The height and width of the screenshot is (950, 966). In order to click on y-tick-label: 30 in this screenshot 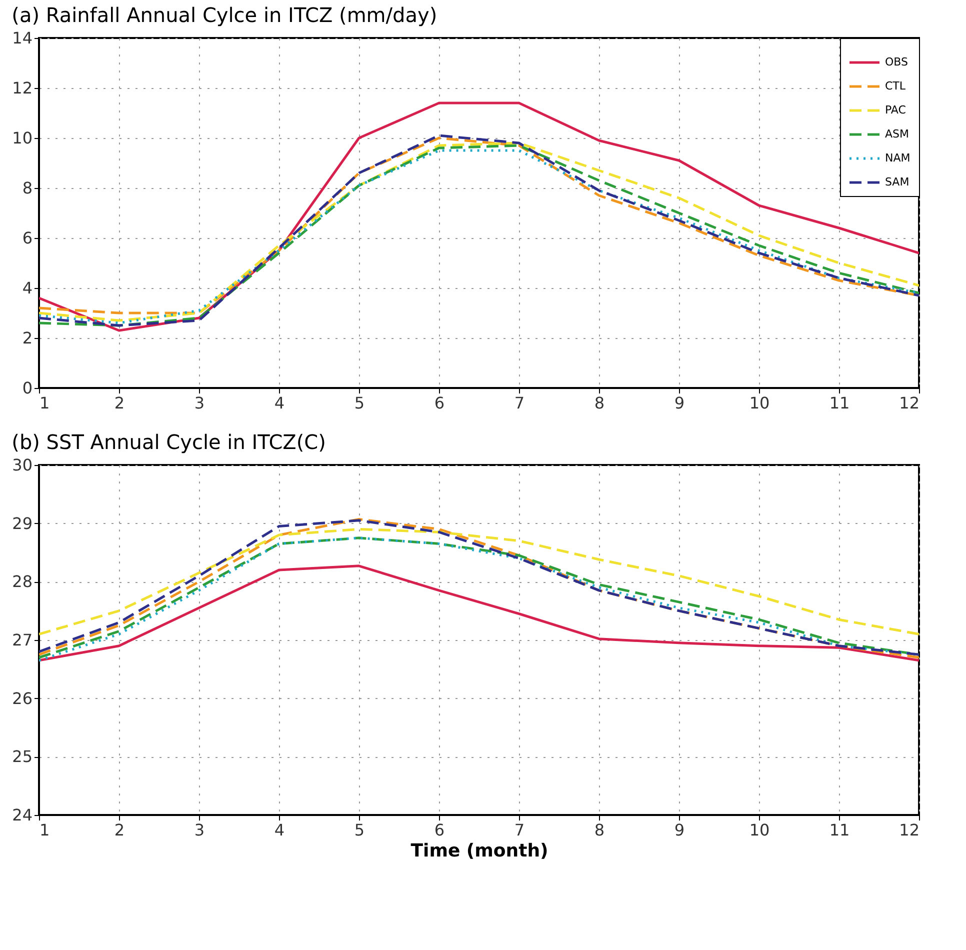, I will do `click(22, 465)`.